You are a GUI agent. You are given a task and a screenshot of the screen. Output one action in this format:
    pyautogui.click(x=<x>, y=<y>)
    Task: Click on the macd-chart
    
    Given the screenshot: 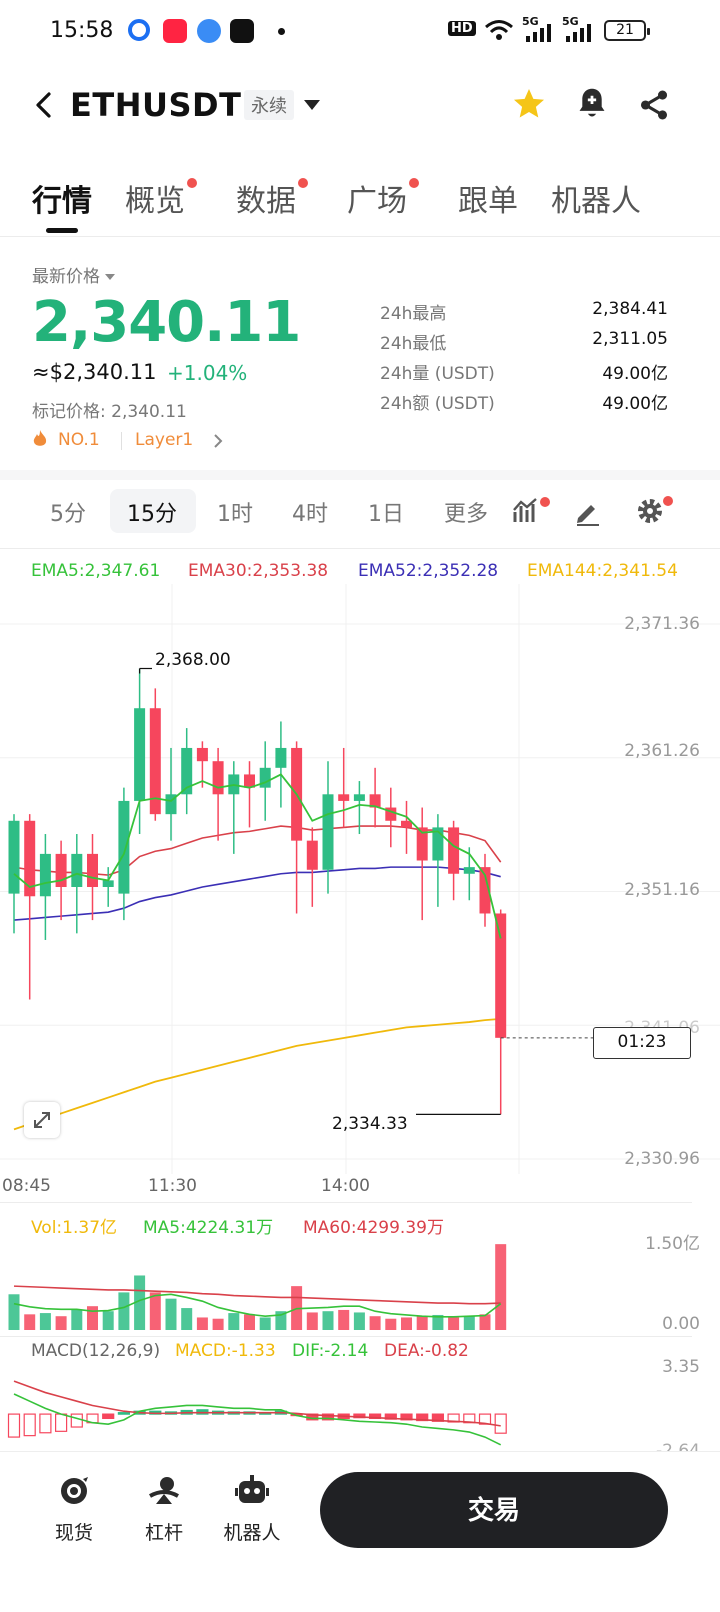 What is the action you would take?
    pyautogui.click(x=360, y=1409)
    